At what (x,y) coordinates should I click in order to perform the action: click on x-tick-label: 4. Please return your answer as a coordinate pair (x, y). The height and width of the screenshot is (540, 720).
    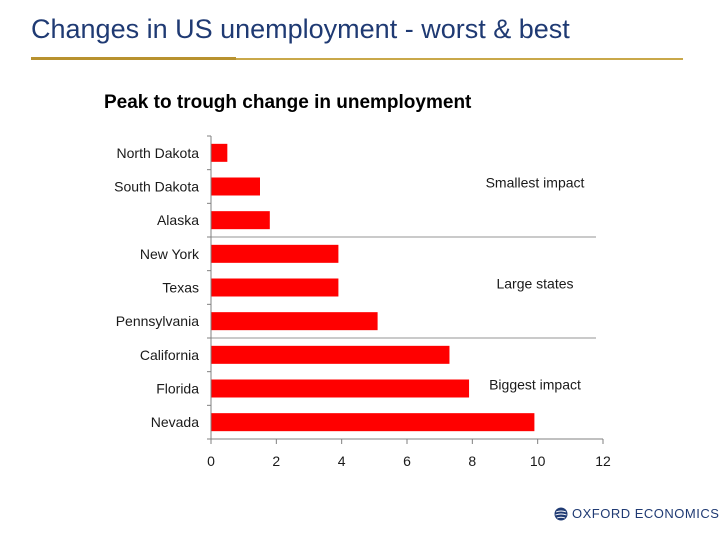
    Looking at the image, I should click on (342, 461).